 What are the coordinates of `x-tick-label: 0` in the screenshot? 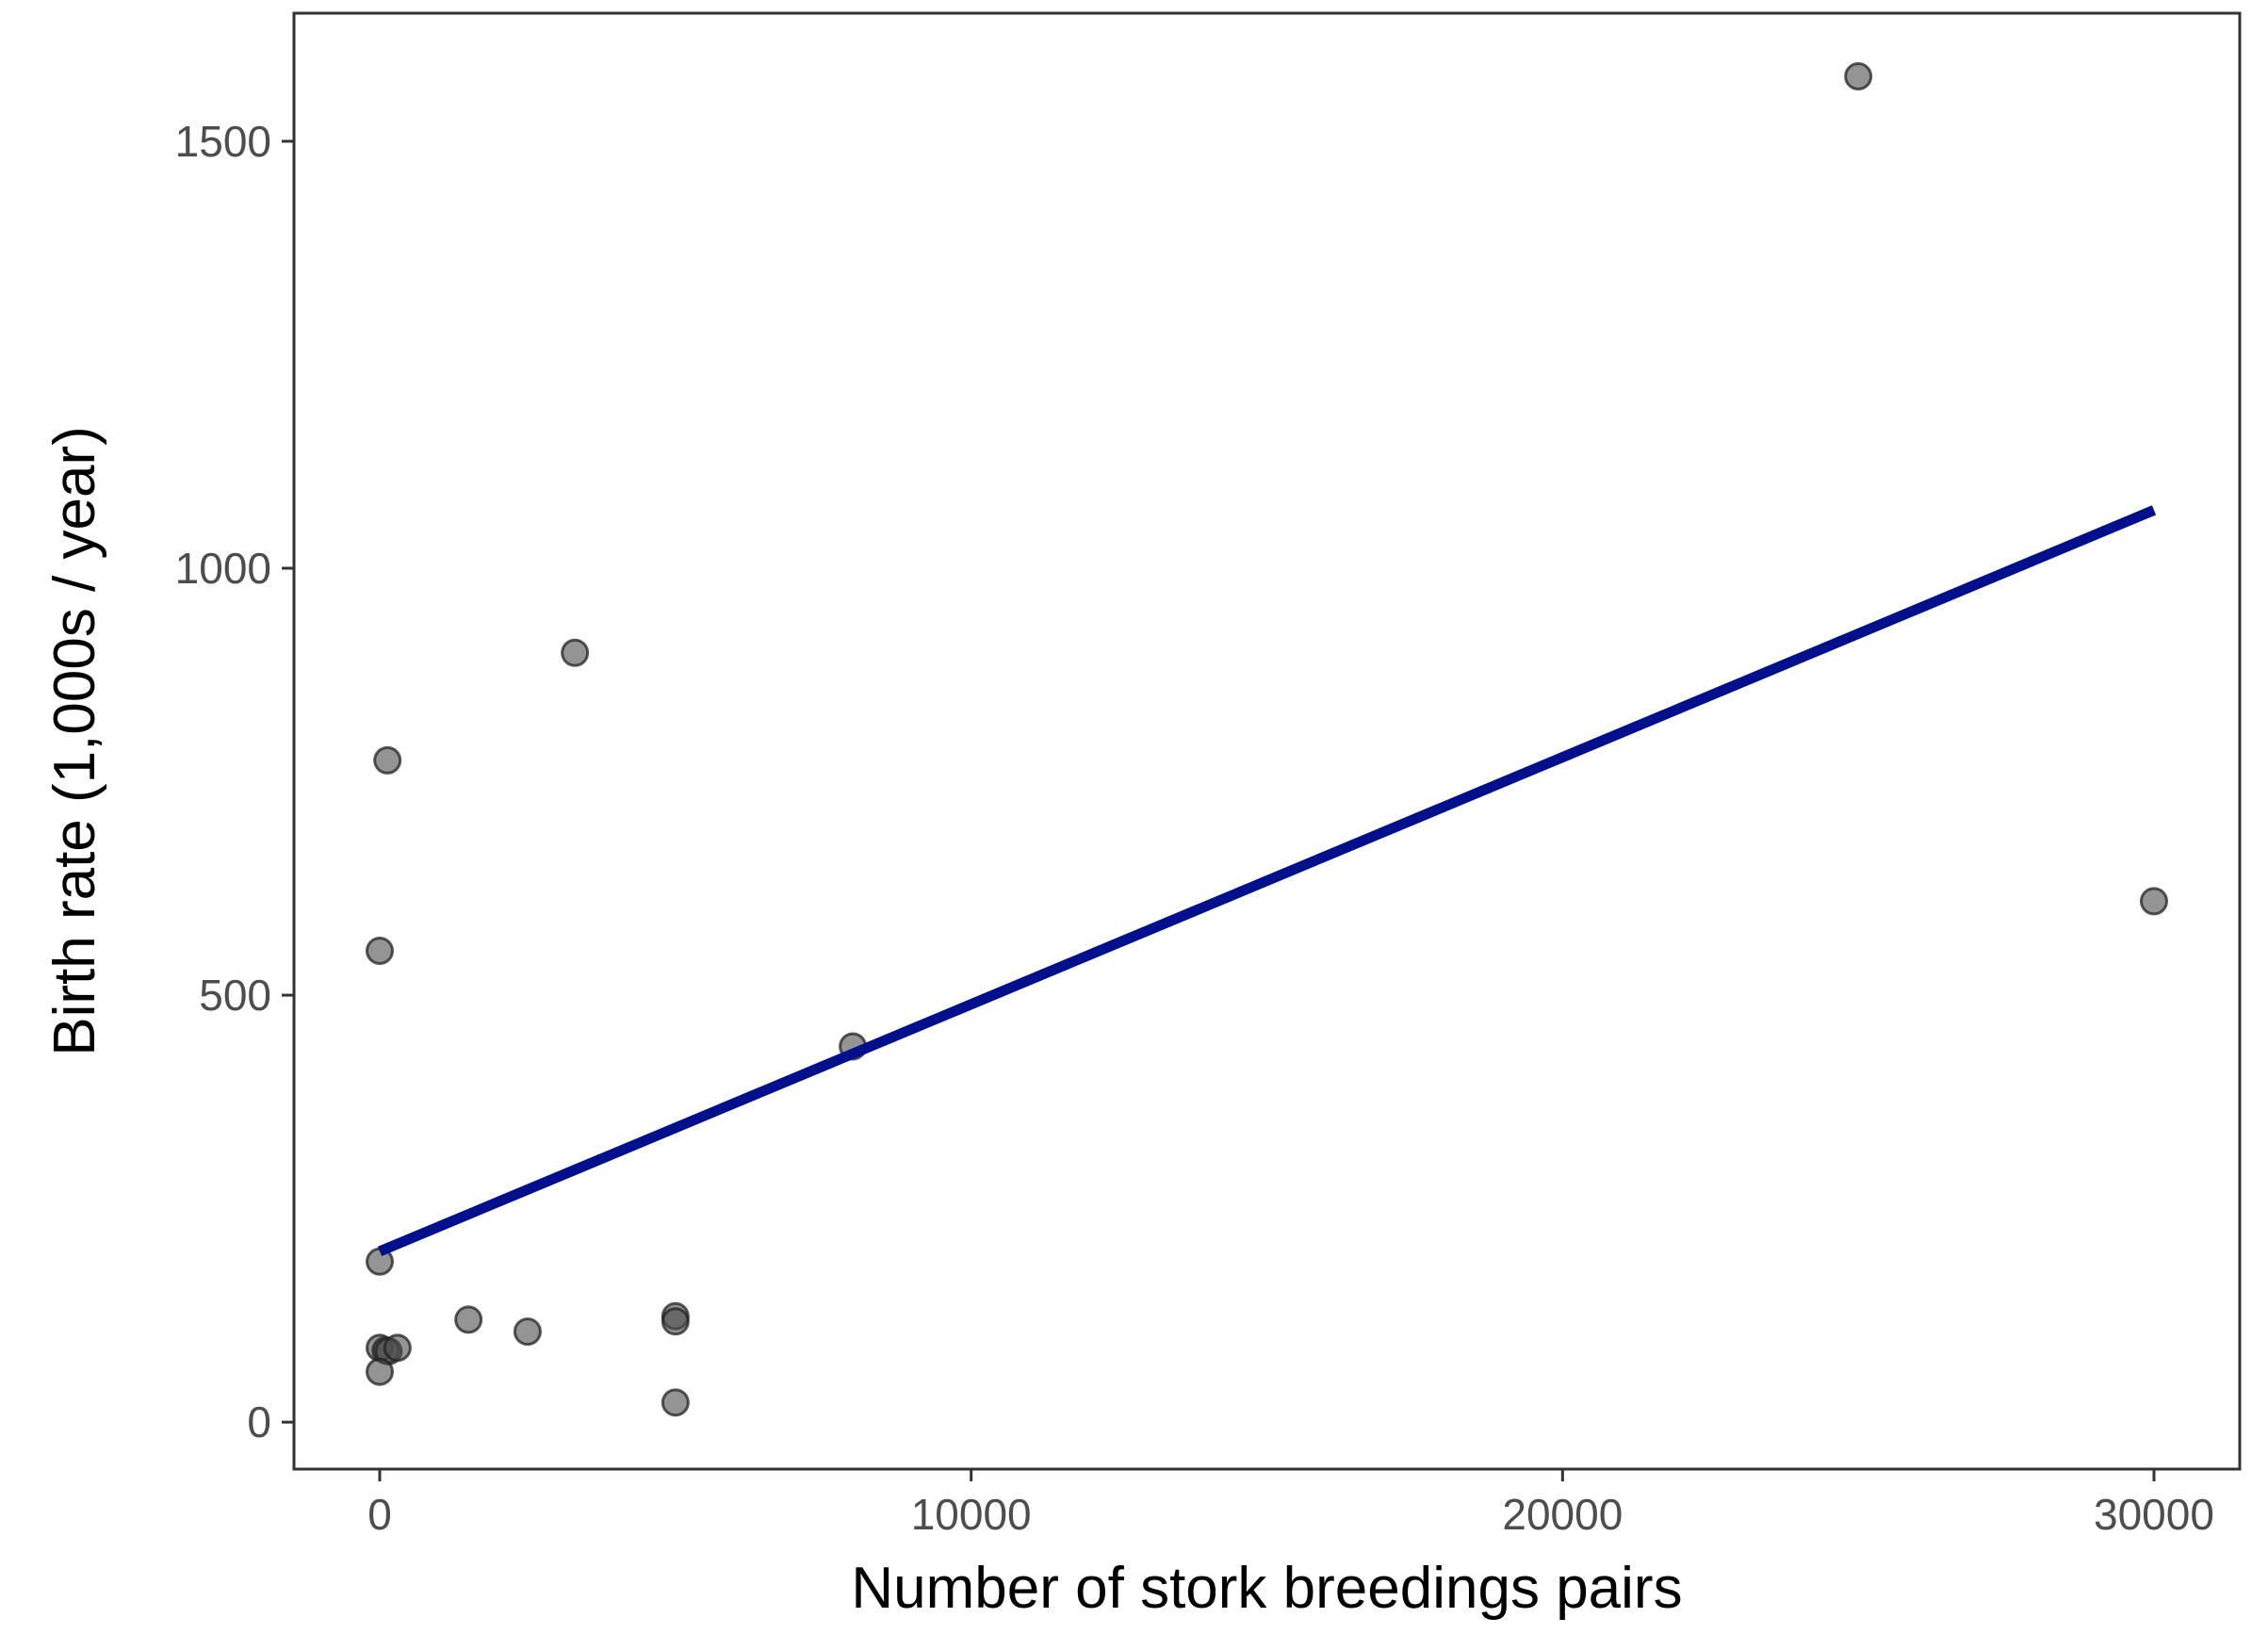 It's located at (379, 1514).